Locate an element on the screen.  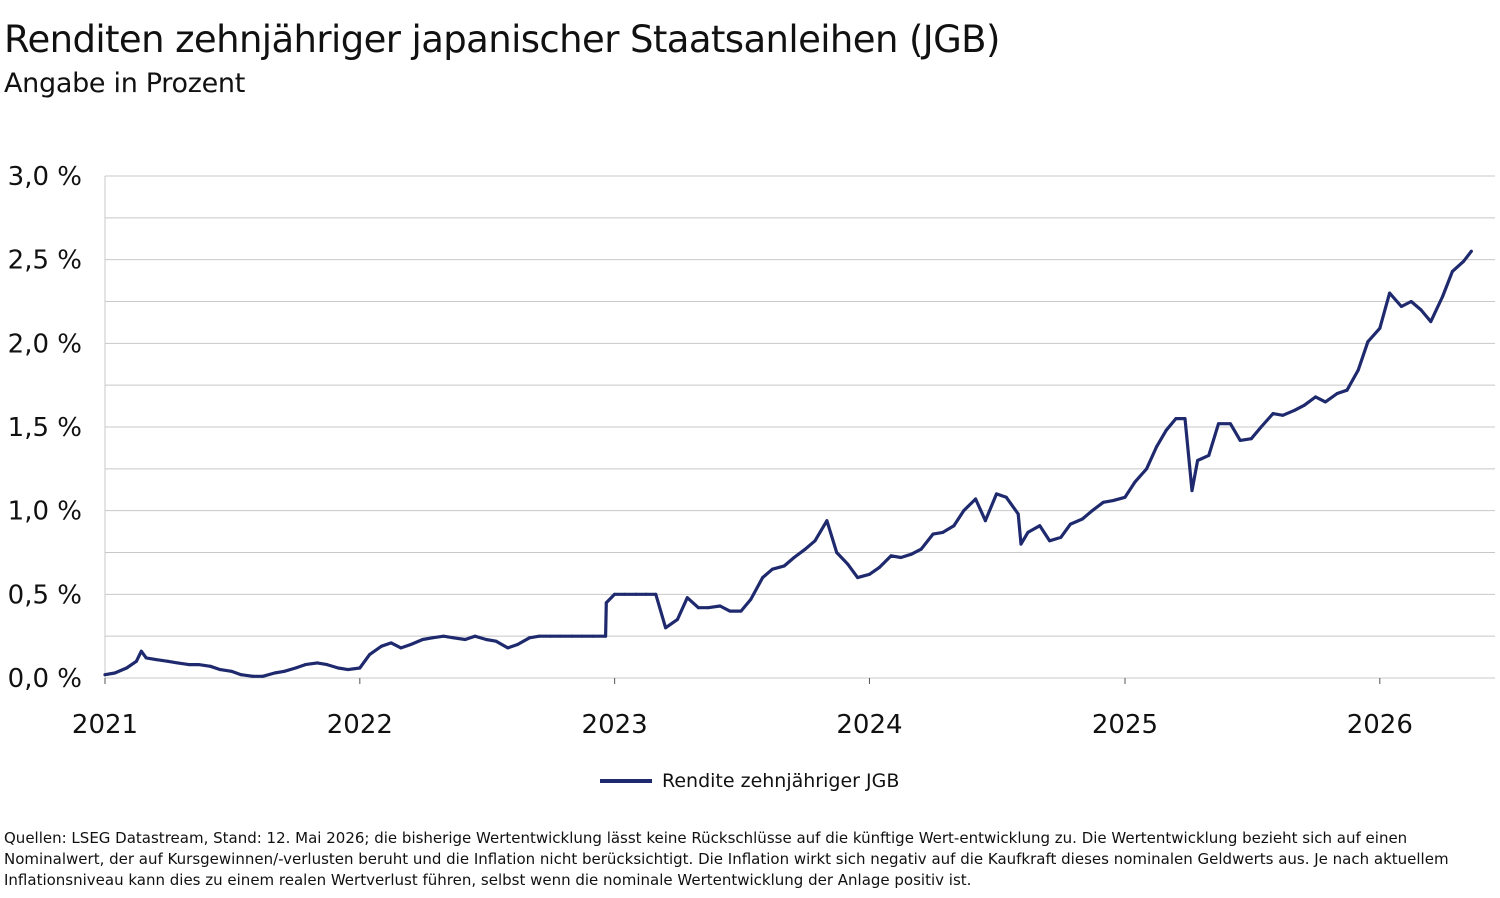
y-tick-label: 0,0 % is located at coordinates (45, 679).